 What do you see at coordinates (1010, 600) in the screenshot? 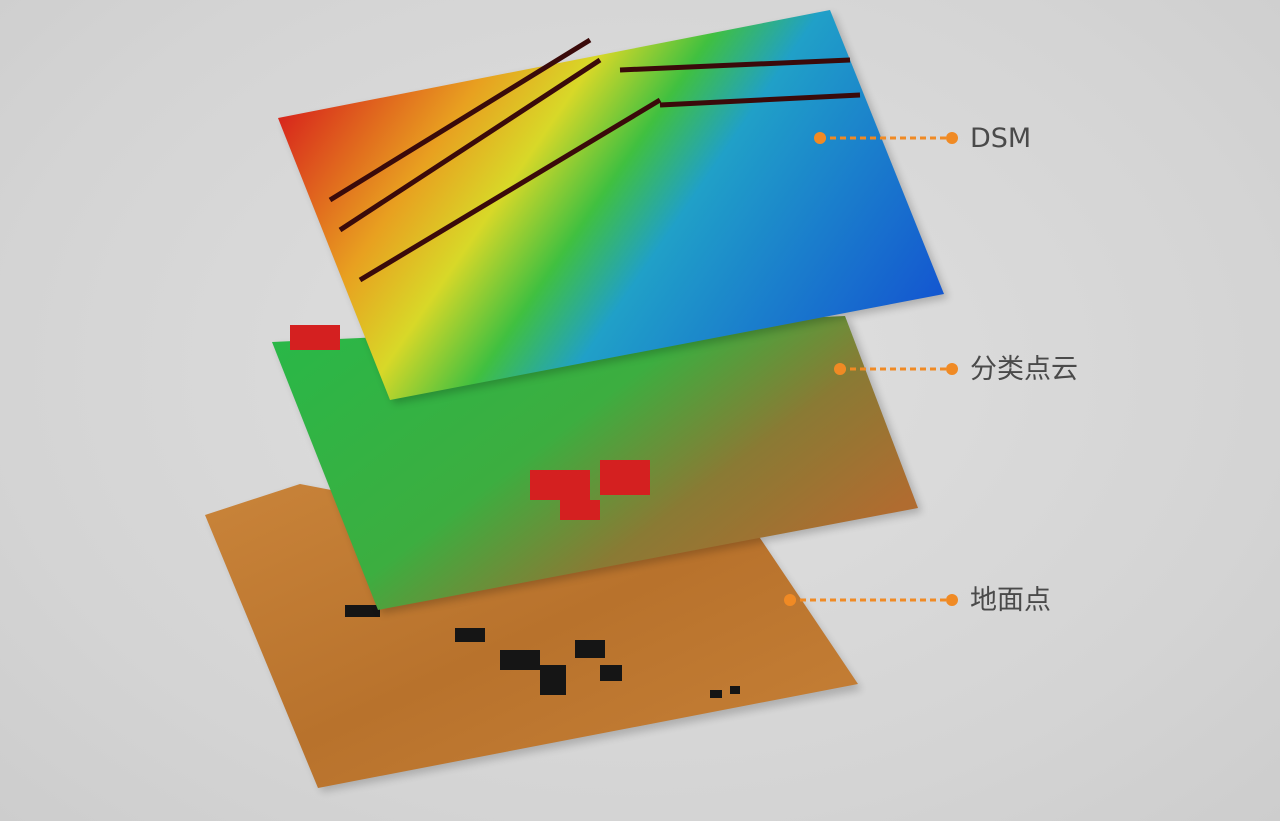
I see `ground-points-label: 地面点` at bounding box center [1010, 600].